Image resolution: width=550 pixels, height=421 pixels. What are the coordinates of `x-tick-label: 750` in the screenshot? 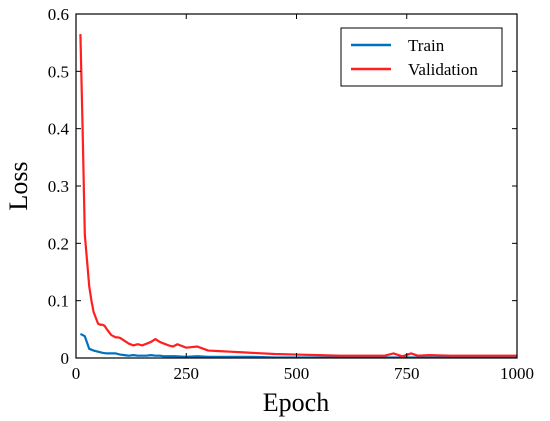 It's located at (407, 373).